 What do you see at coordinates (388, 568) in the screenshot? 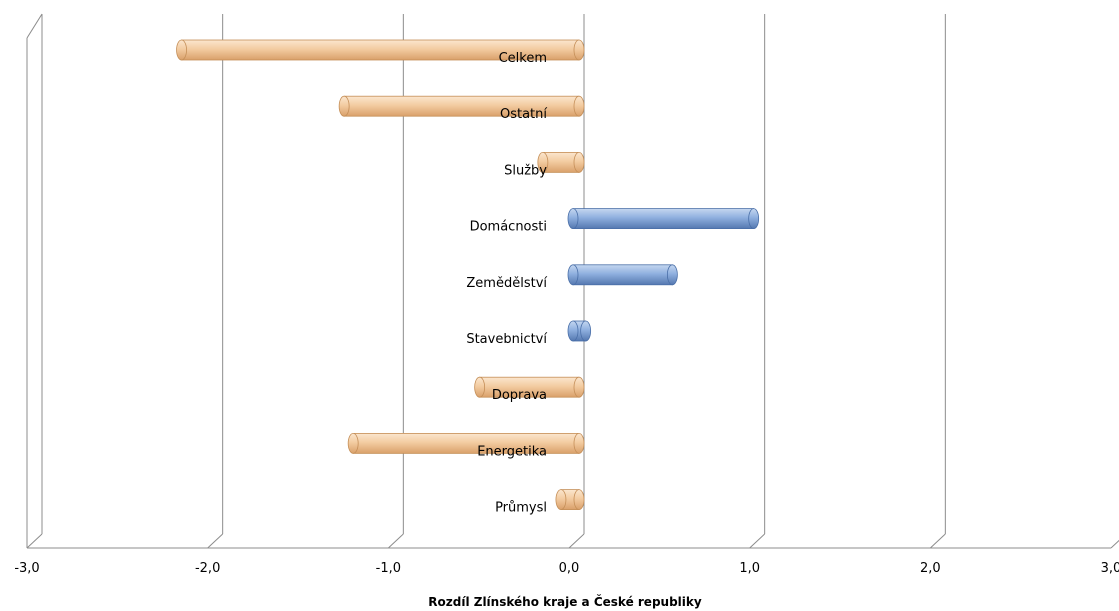
I see `x-tick-label: -1,0` at bounding box center [388, 568].